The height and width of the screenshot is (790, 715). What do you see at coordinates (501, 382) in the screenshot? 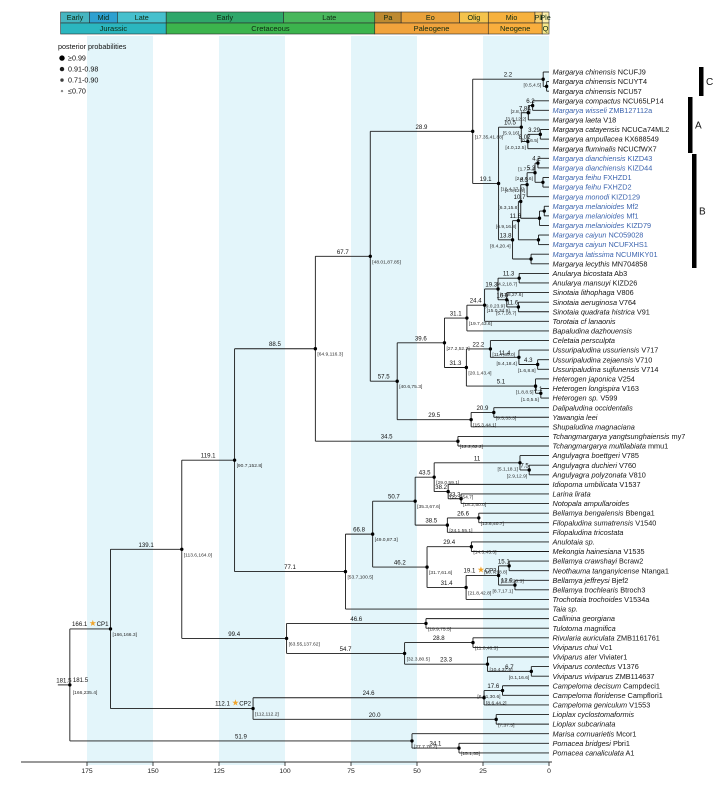
I see `node-age-label: 5.1` at bounding box center [501, 382].